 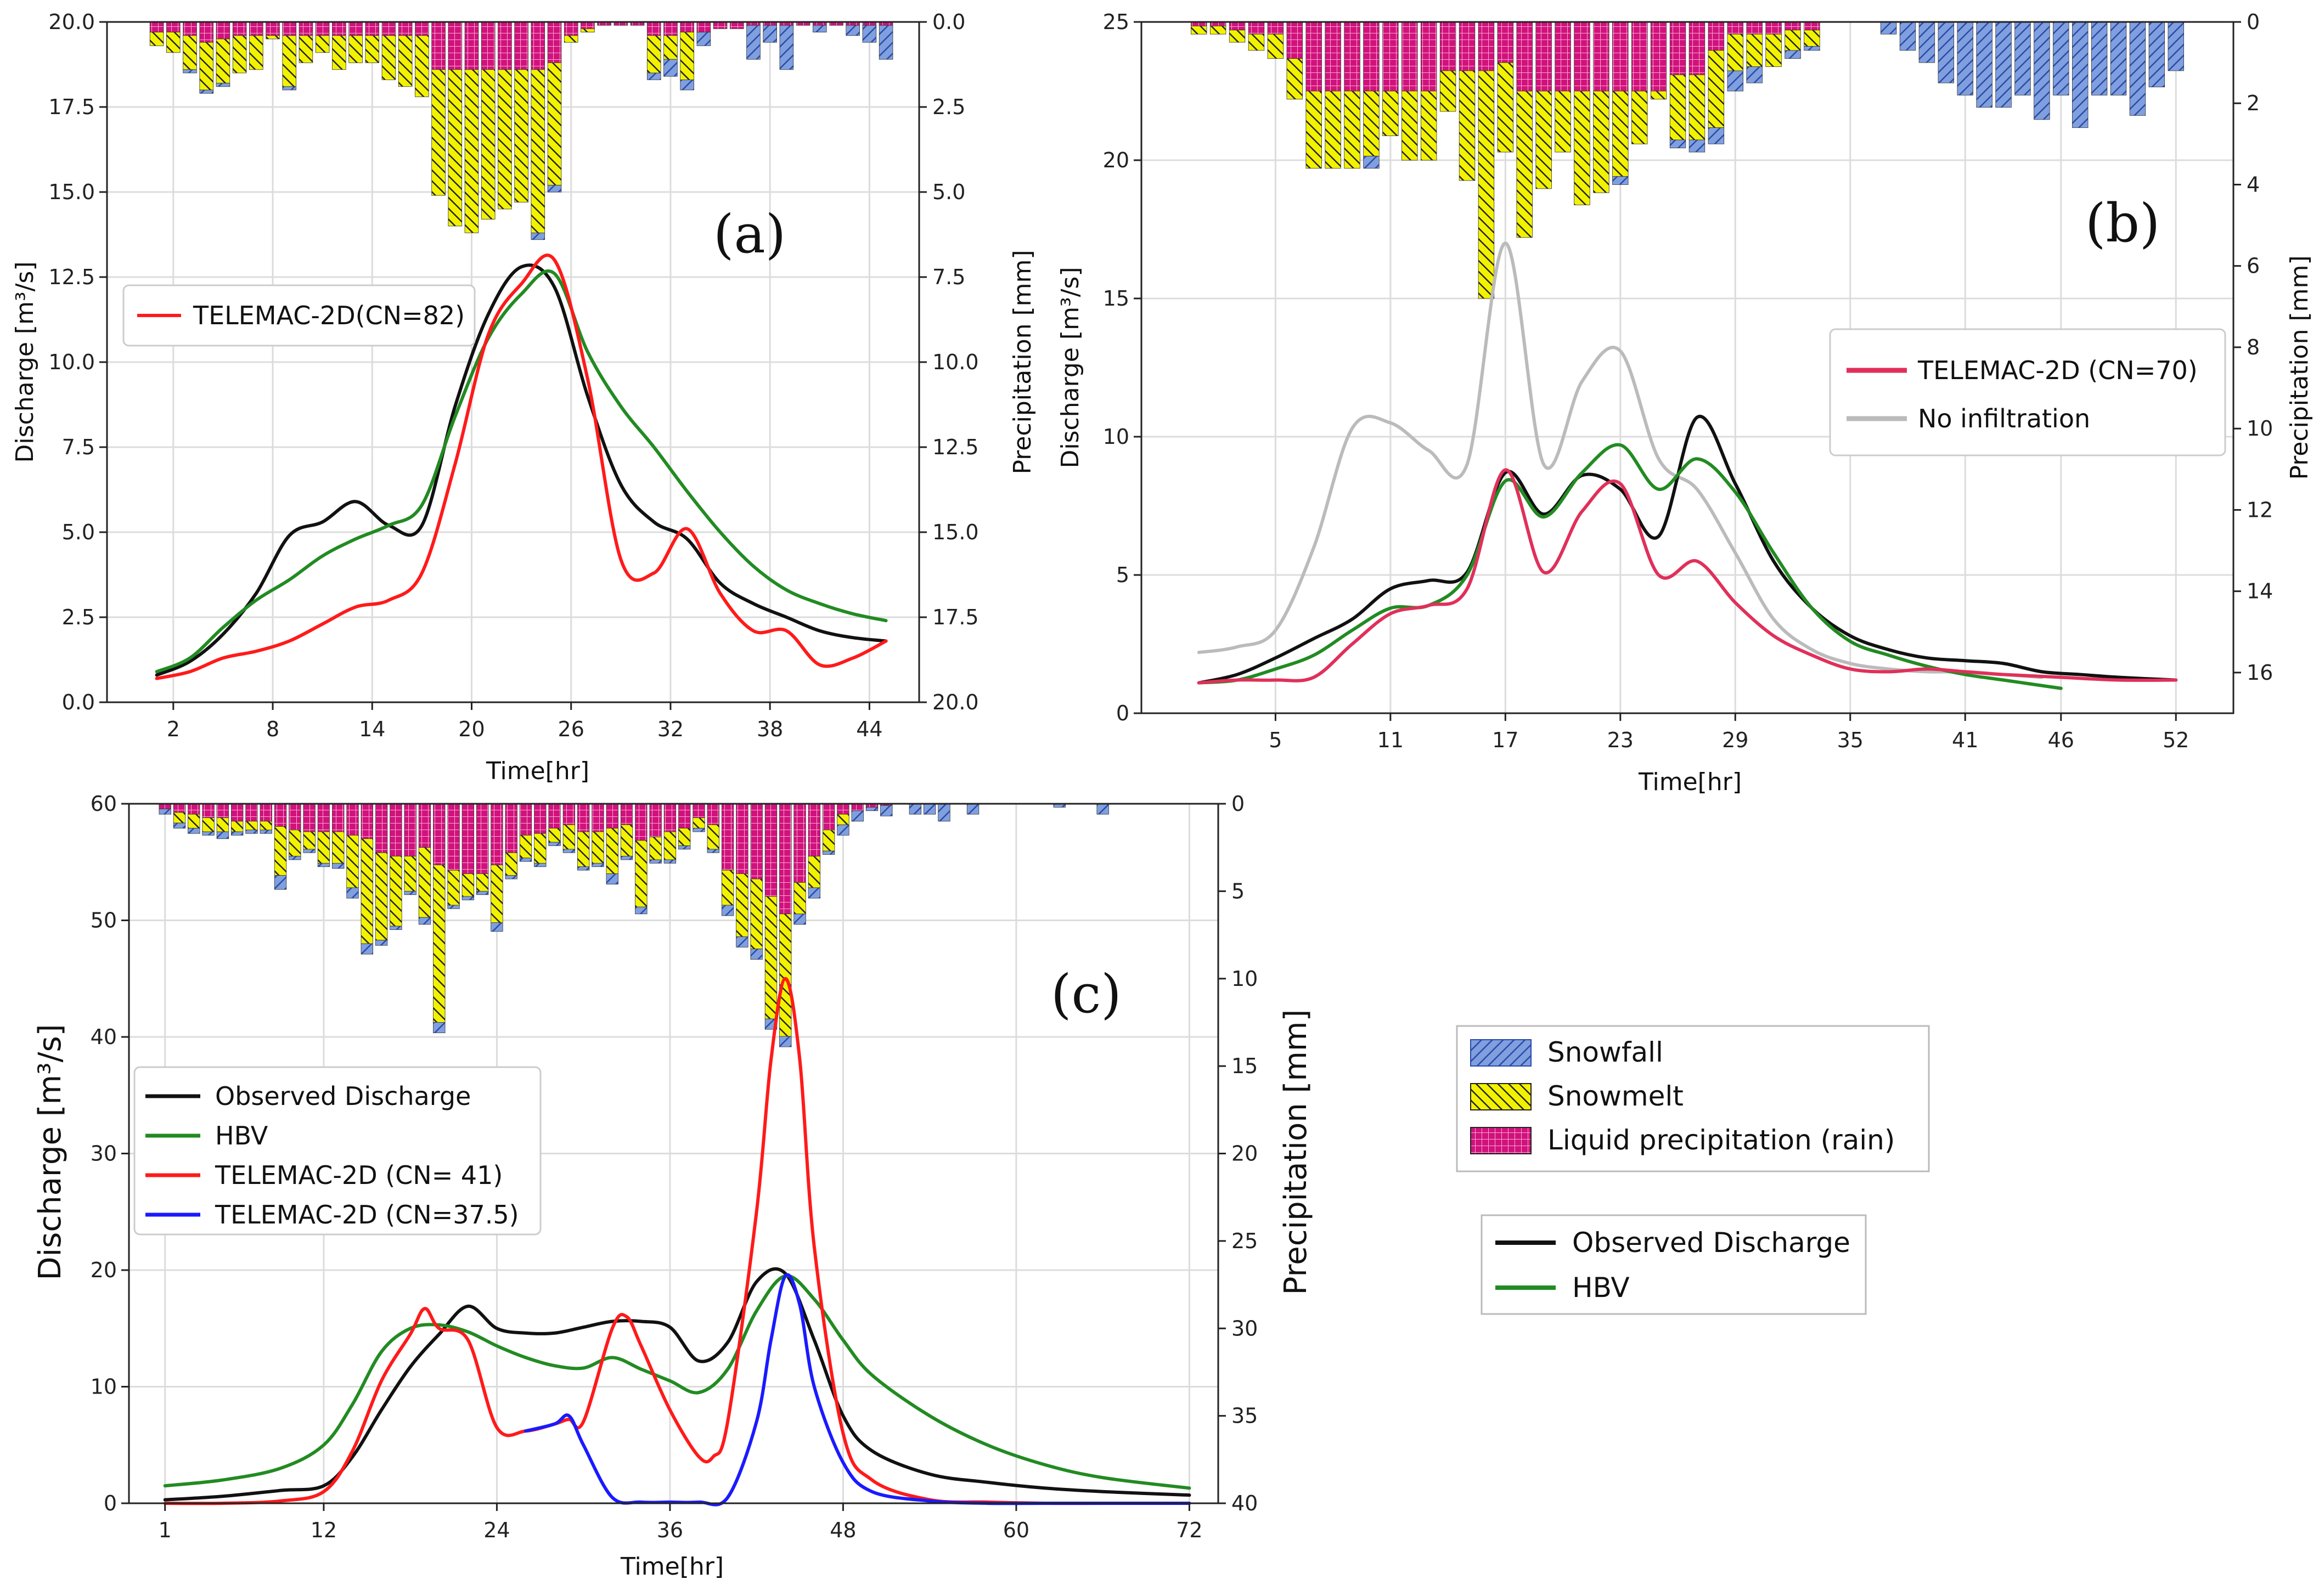 I want to click on panel-a-legend-entry: TELEMAC-2D(CN=82), so click(x=329, y=315).